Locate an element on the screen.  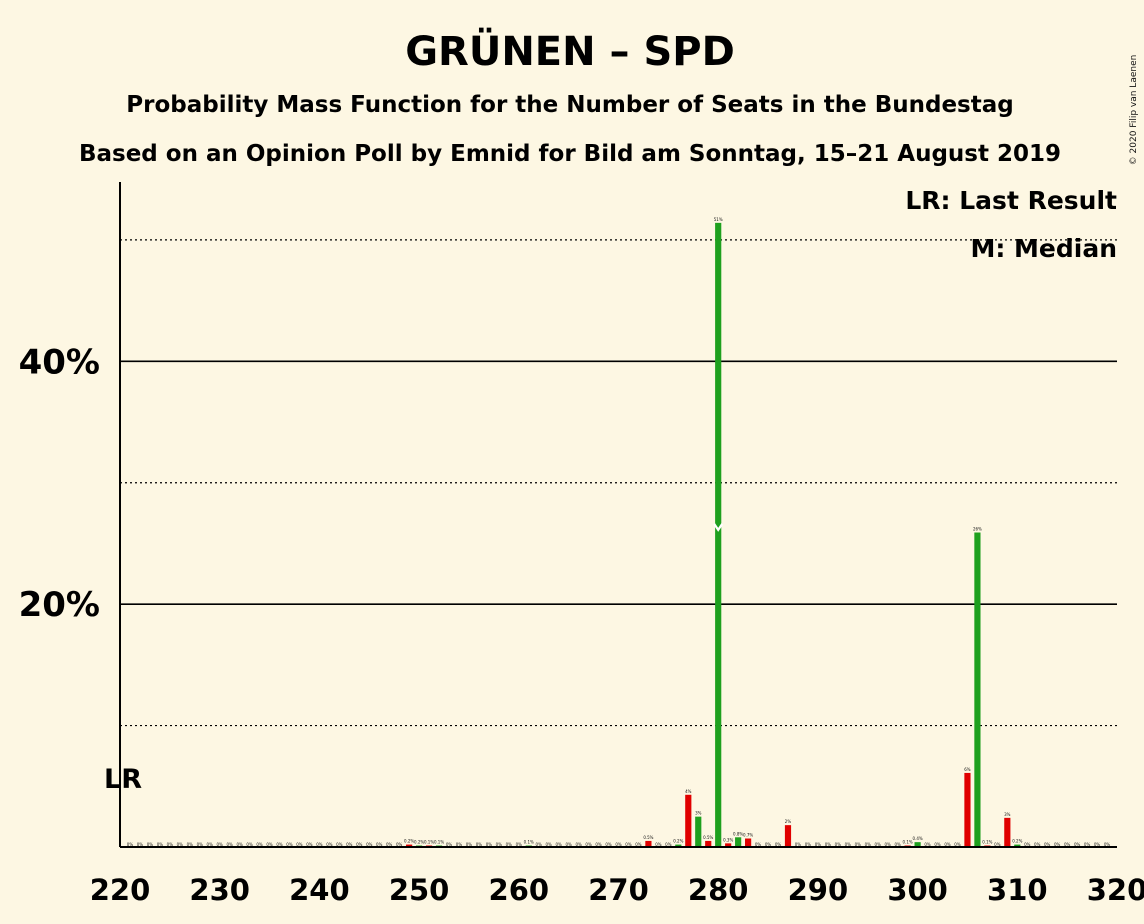
bar-label-310: 0.2% is located at coordinates (1017, 841).